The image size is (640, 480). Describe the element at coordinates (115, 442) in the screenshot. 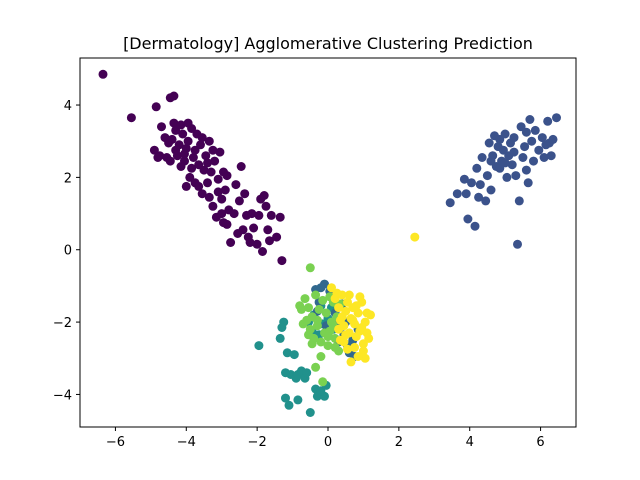

I see `x-tick-label: −6` at that location.